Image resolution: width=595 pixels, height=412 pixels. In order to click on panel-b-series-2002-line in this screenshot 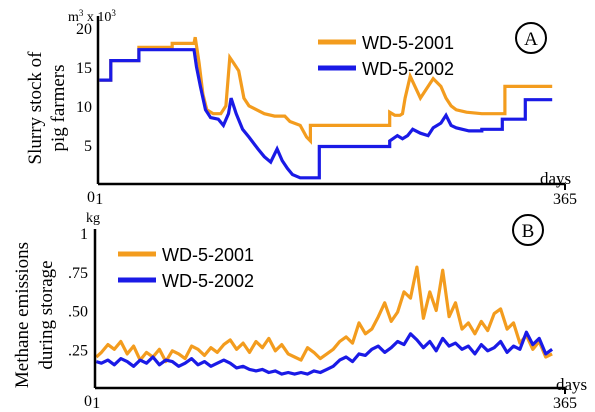, I will do `click(324, 353)`.